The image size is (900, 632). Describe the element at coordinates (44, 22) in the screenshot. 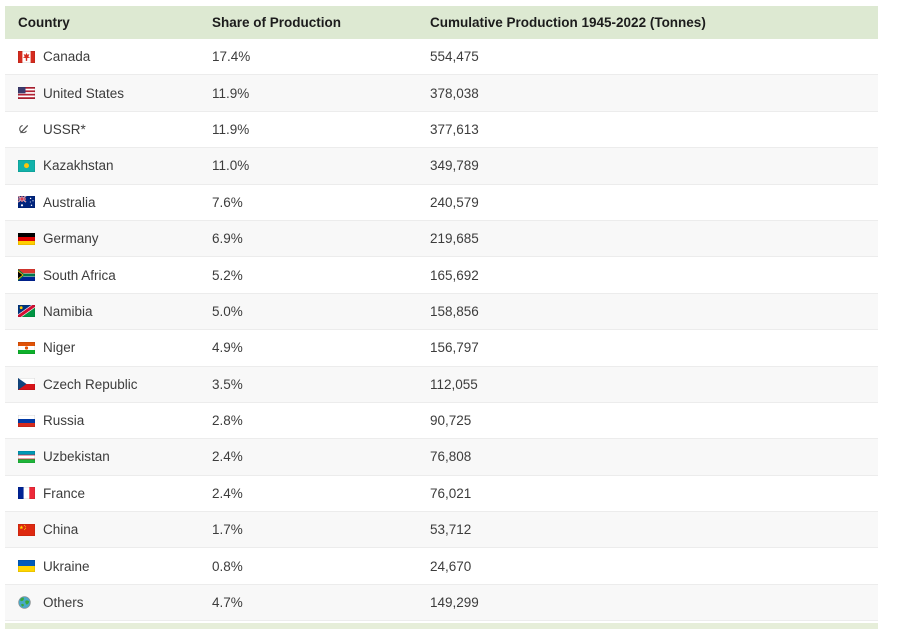

I see `column-header-country: Country` at that location.